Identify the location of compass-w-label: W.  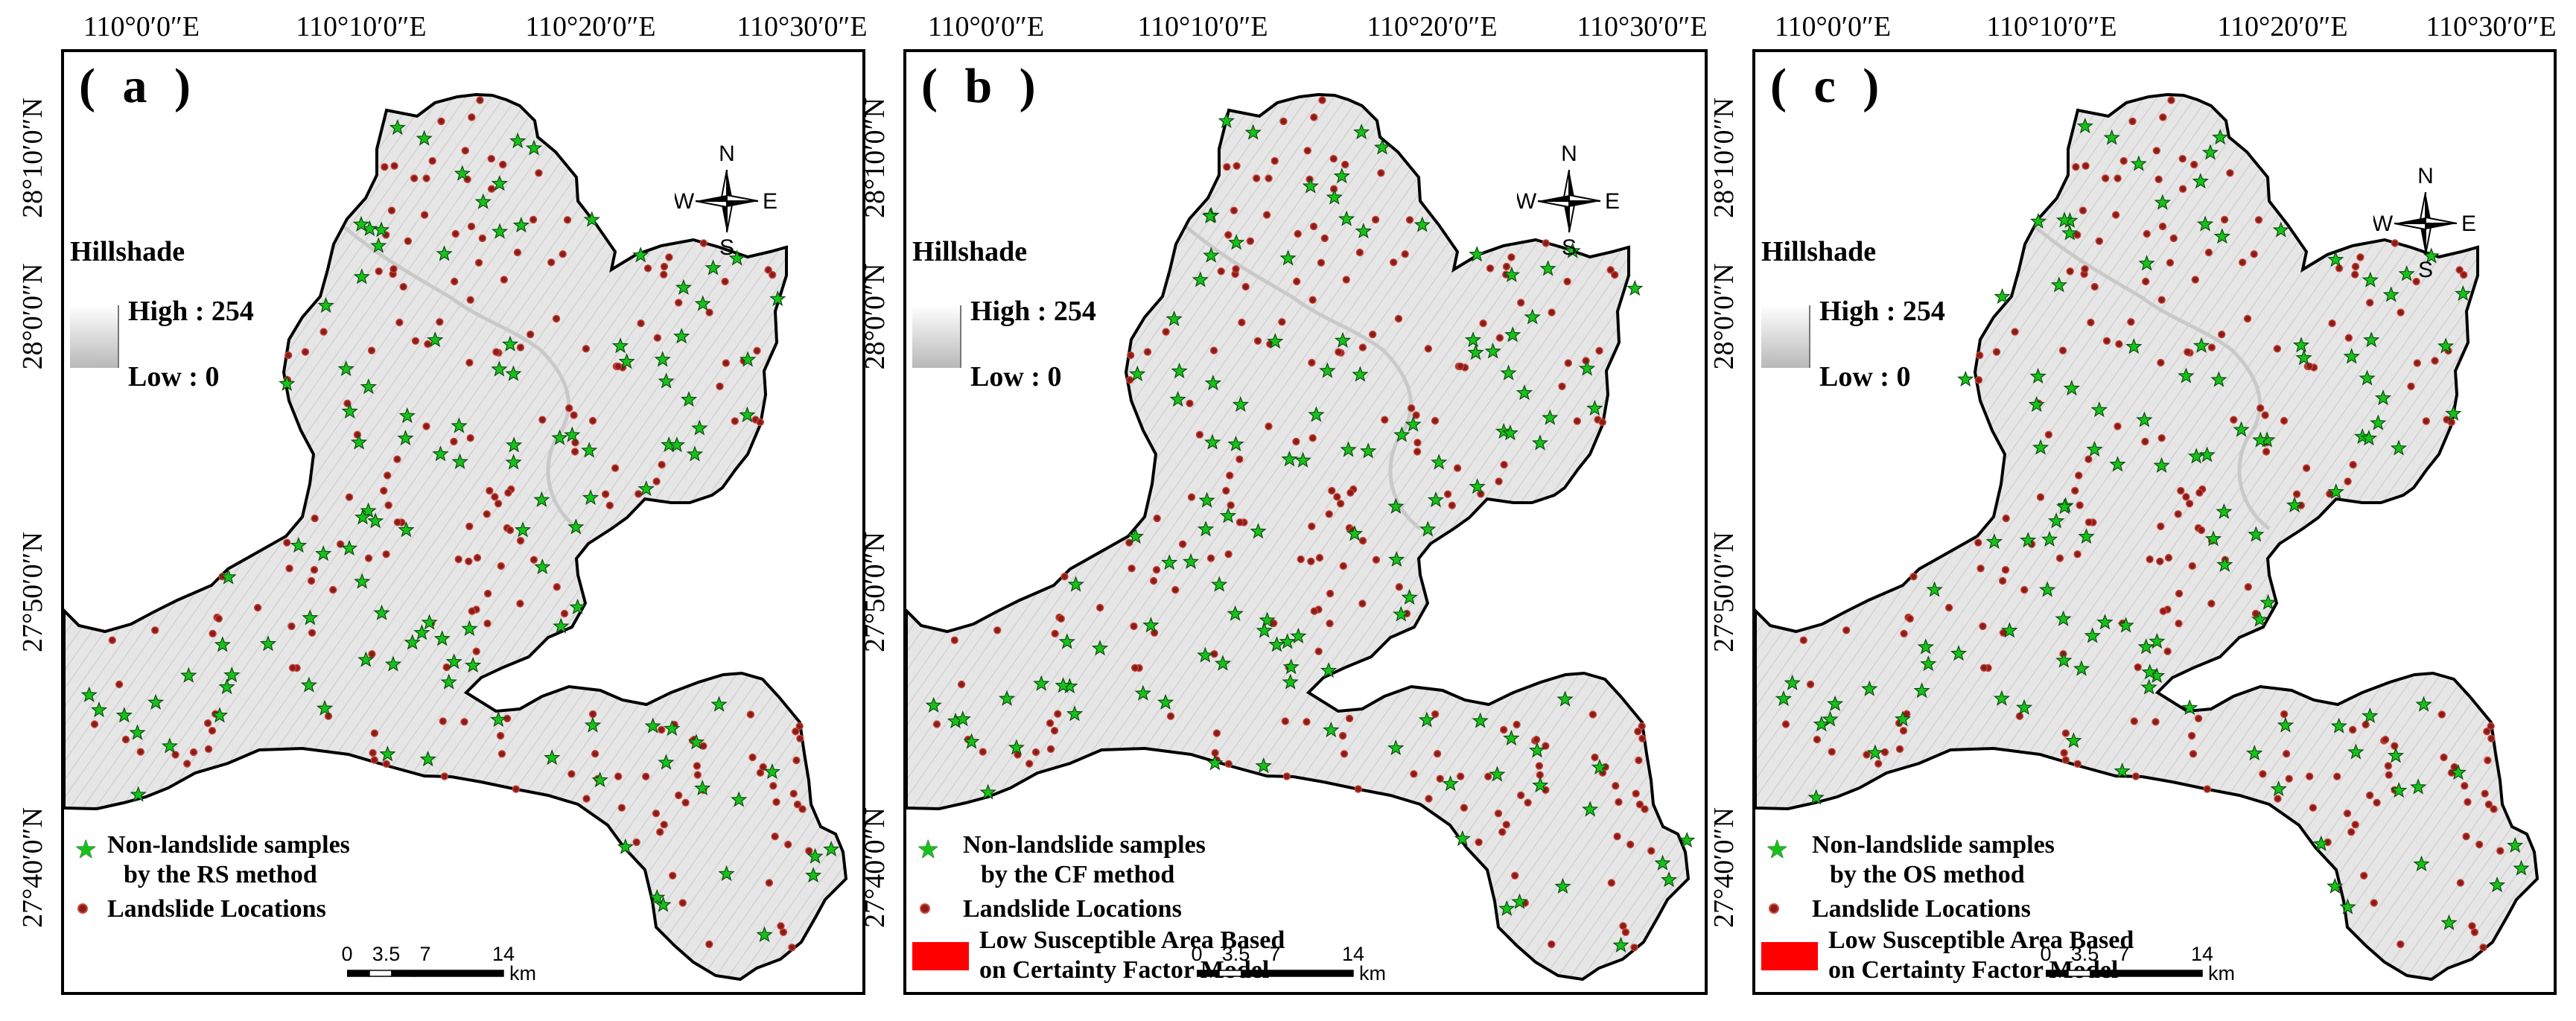
(1527, 201).